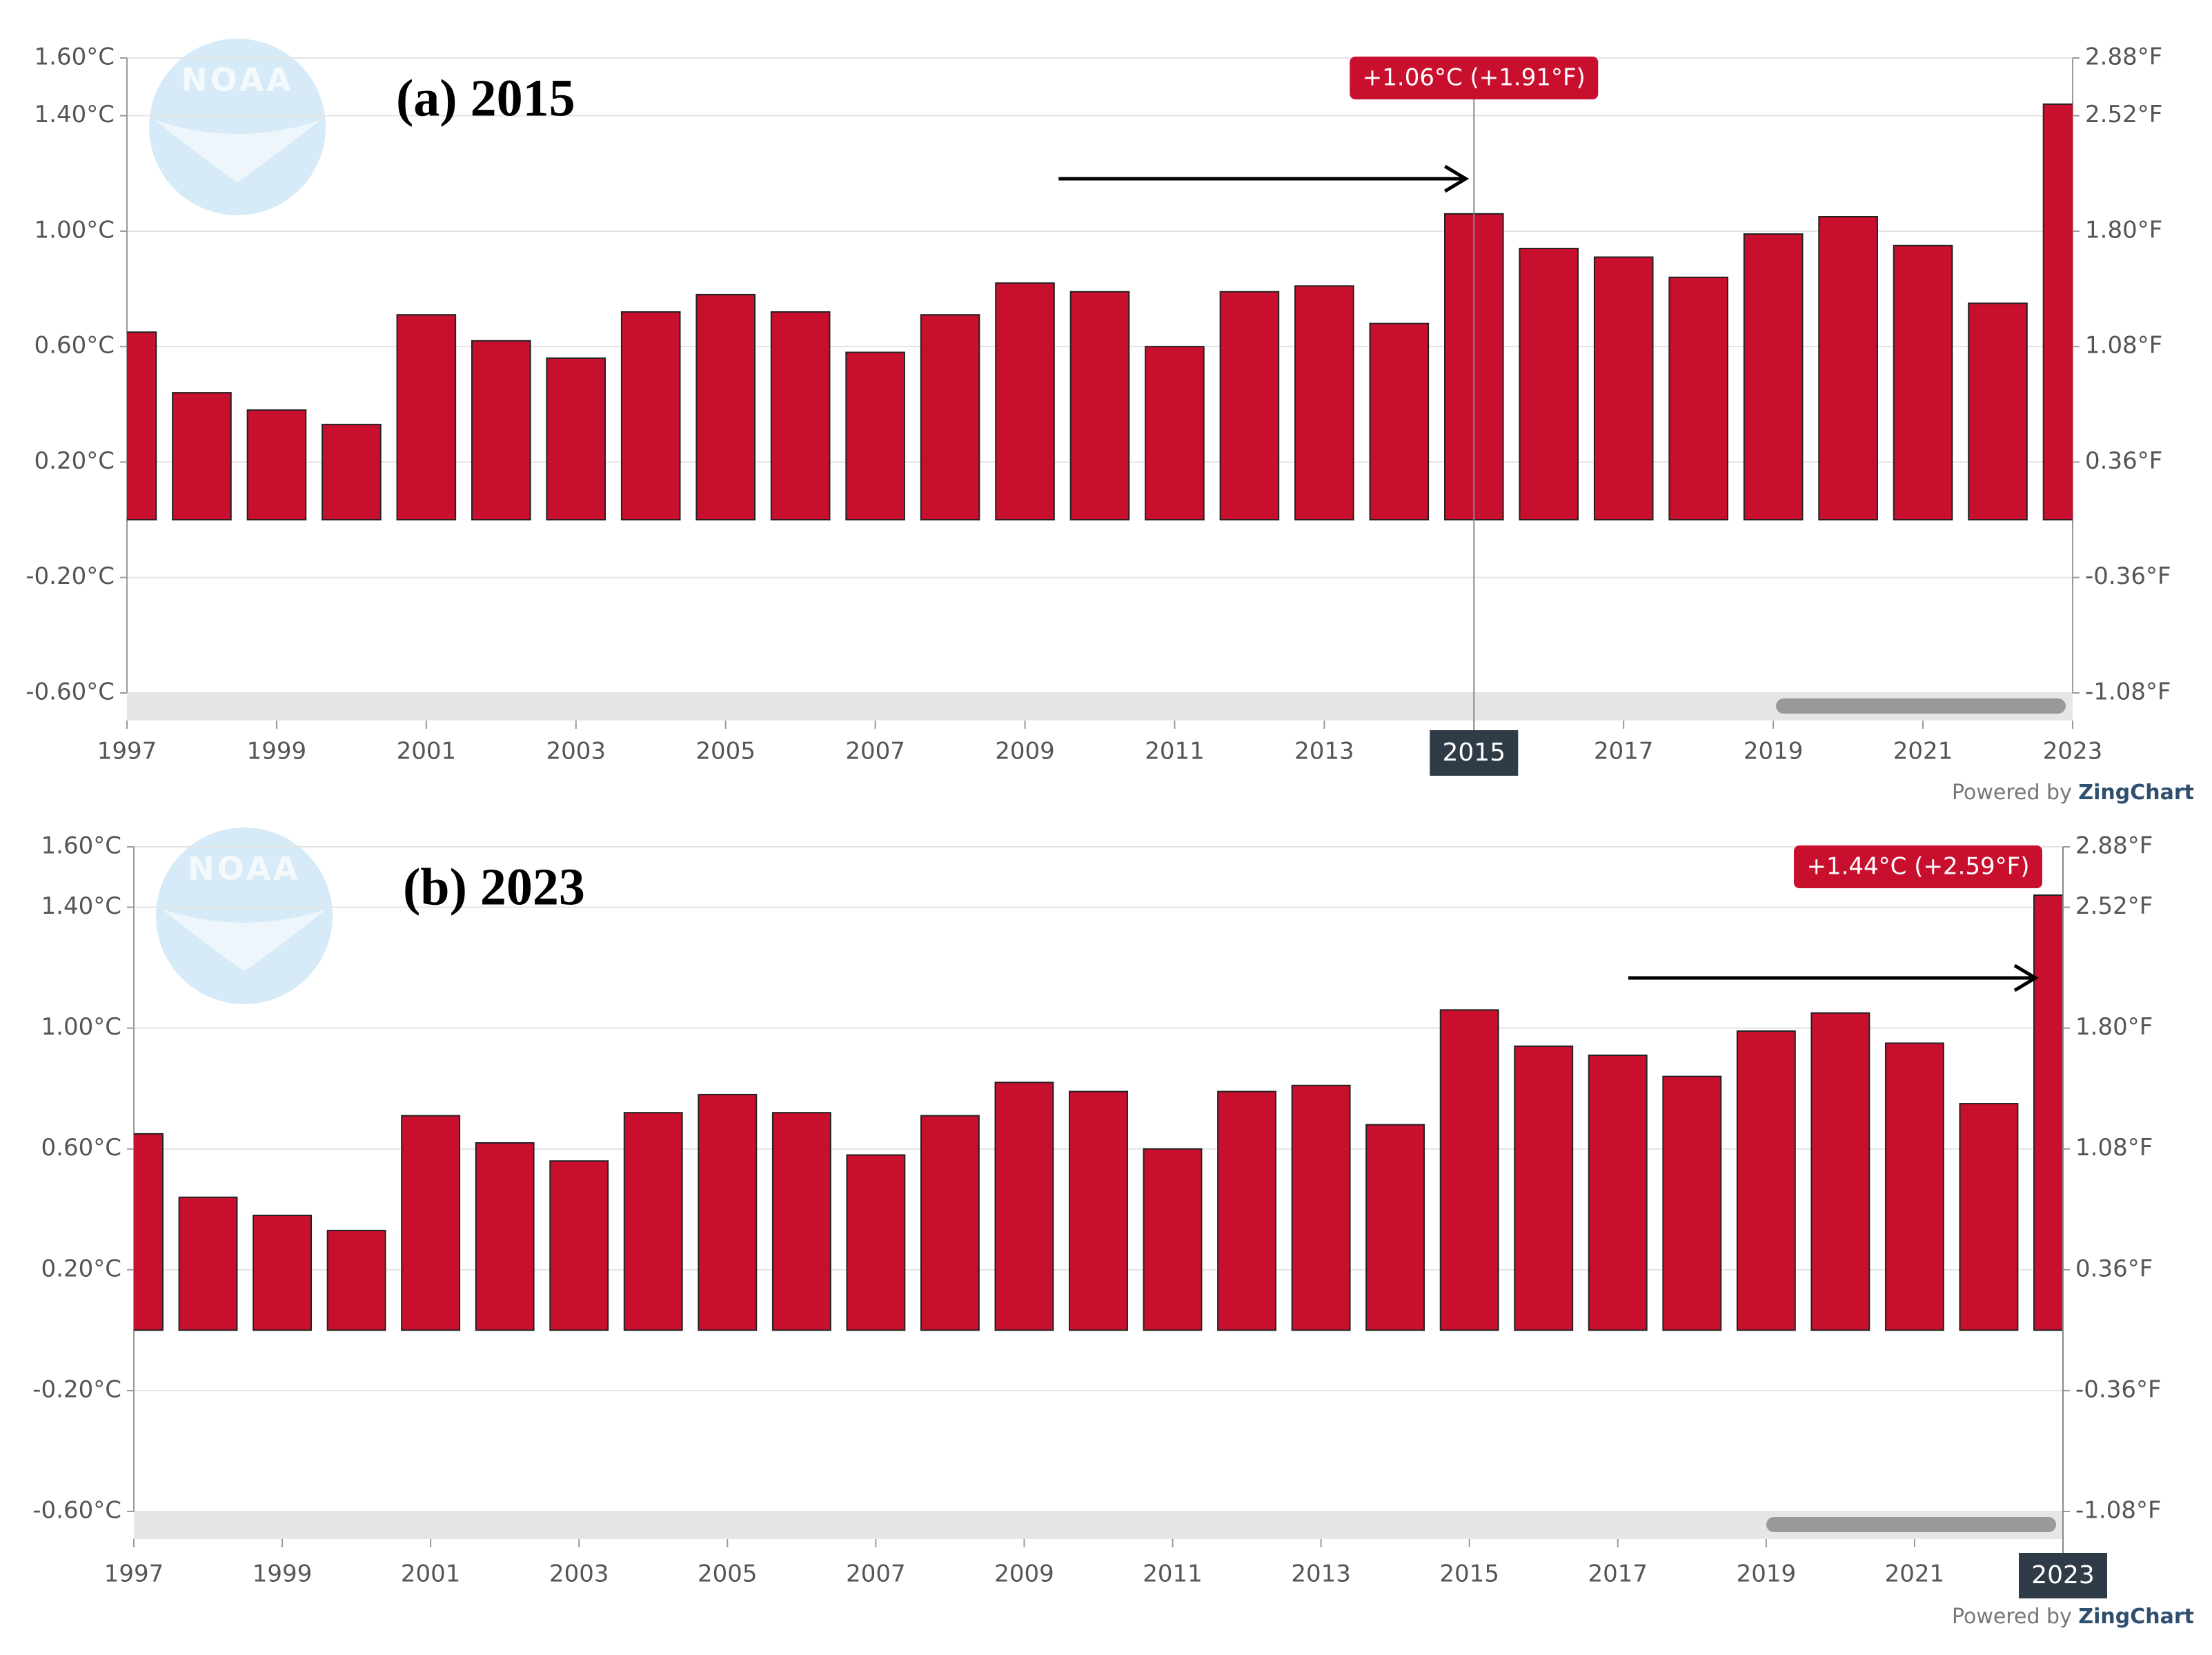  I want to click on arrow-head, so click(2026, 977).